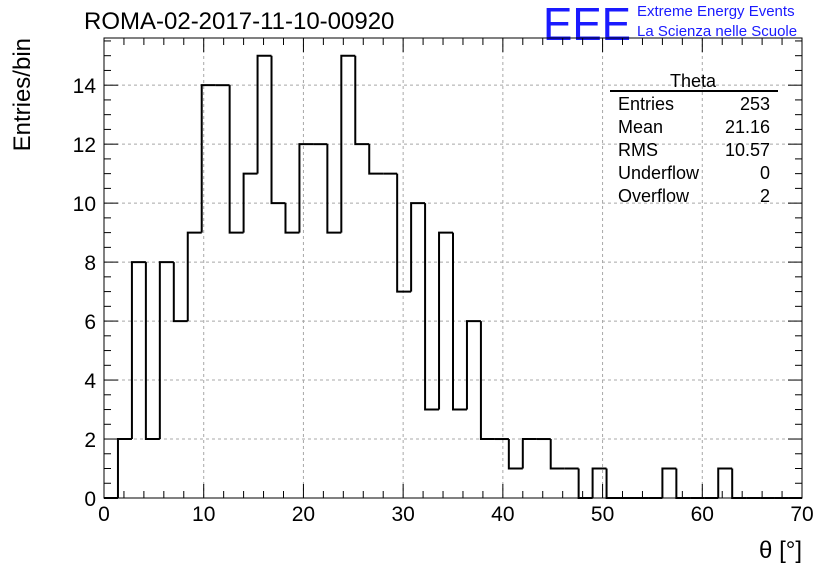 Image resolution: width=836 pixels, height=572 pixels. Describe the element at coordinates (104, 514) in the screenshot. I see `x-tick-label: 0` at that location.